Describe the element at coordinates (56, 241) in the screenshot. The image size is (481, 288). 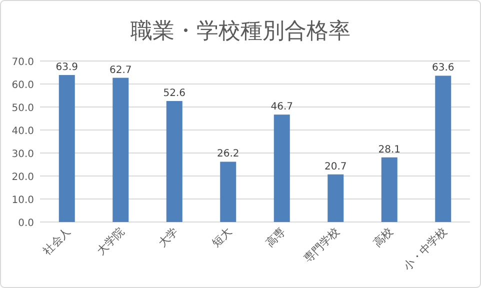
I see `x-tick-label: 社会人` at that location.